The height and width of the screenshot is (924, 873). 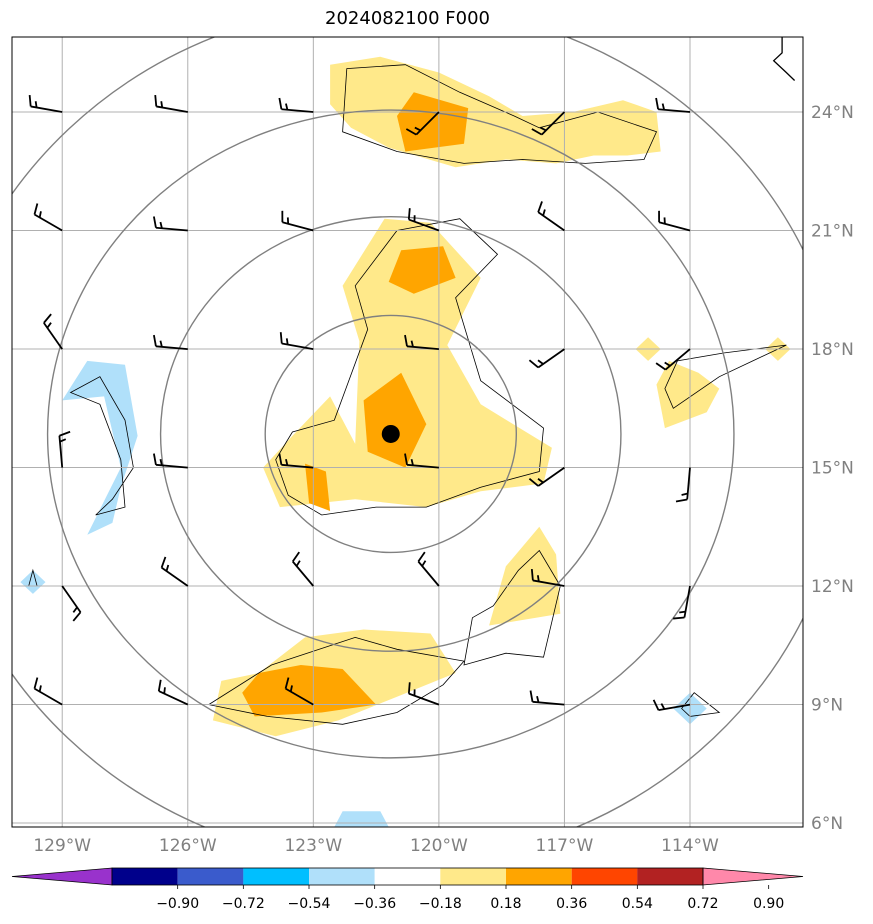 I want to click on map-title: 2024082100 F000, so click(x=407, y=18).